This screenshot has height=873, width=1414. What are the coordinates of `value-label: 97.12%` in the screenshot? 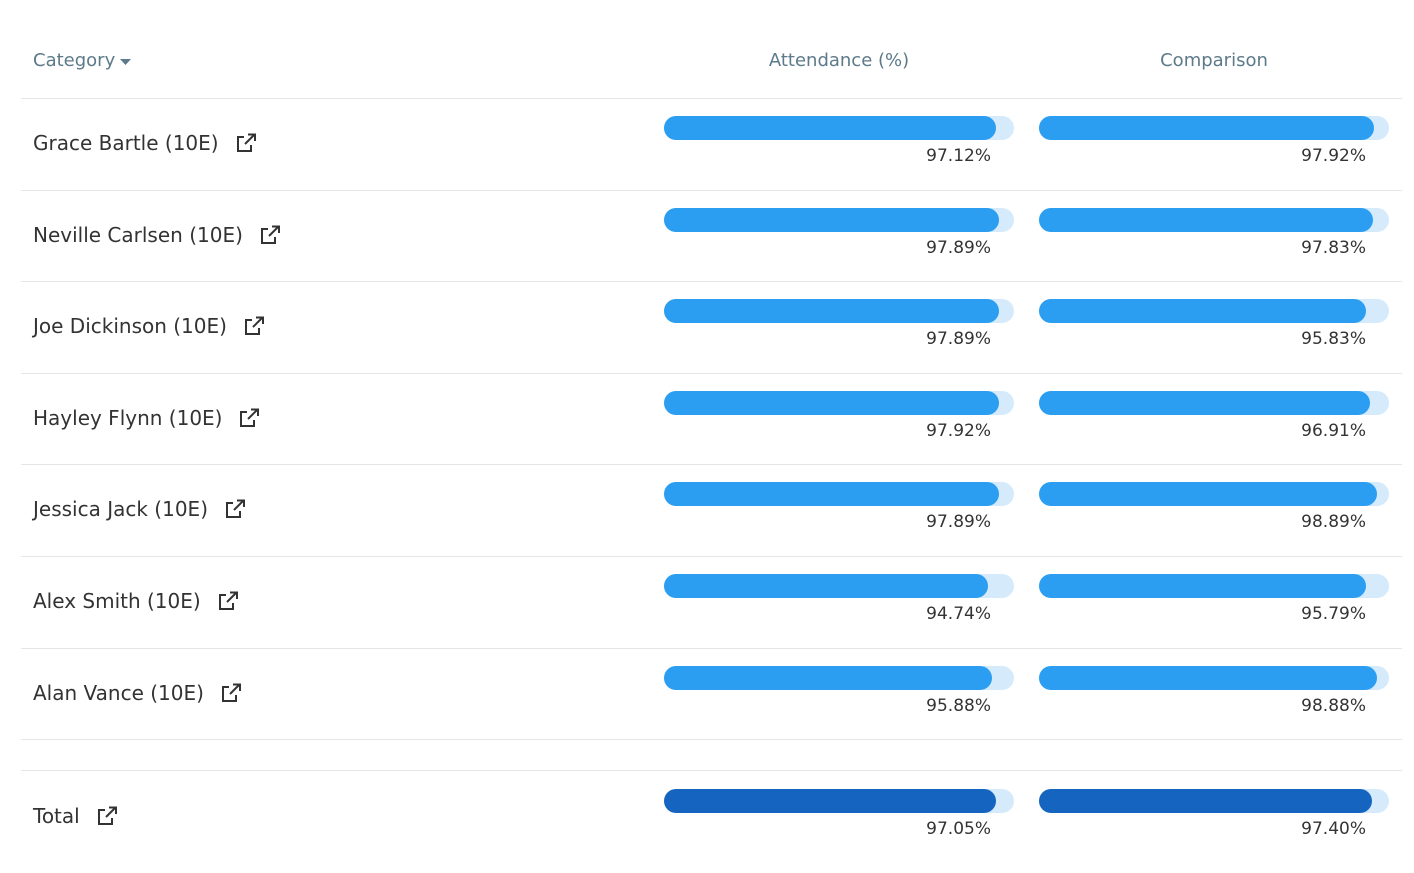 It's located at (958, 156).